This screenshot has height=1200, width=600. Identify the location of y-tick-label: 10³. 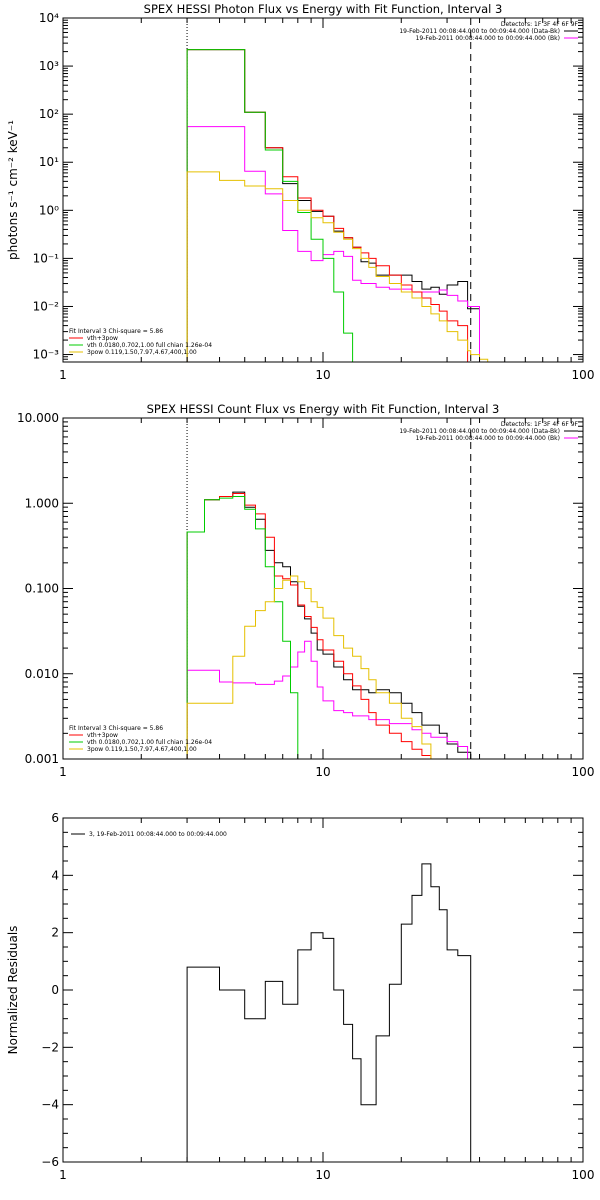
(49, 66).